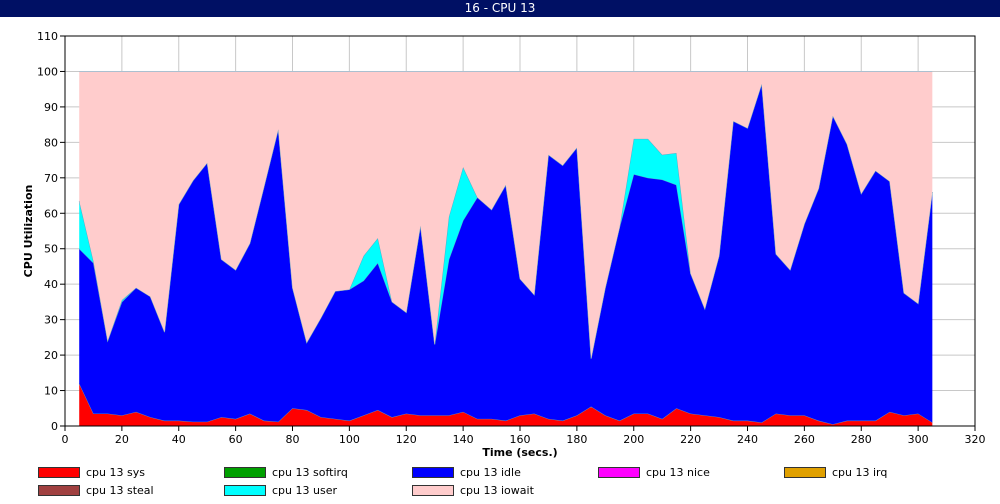 This screenshot has width=1000, height=504. What do you see at coordinates (463, 439) in the screenshot?
I see `x-tick-label: 140` at bounding box center [463, 439].